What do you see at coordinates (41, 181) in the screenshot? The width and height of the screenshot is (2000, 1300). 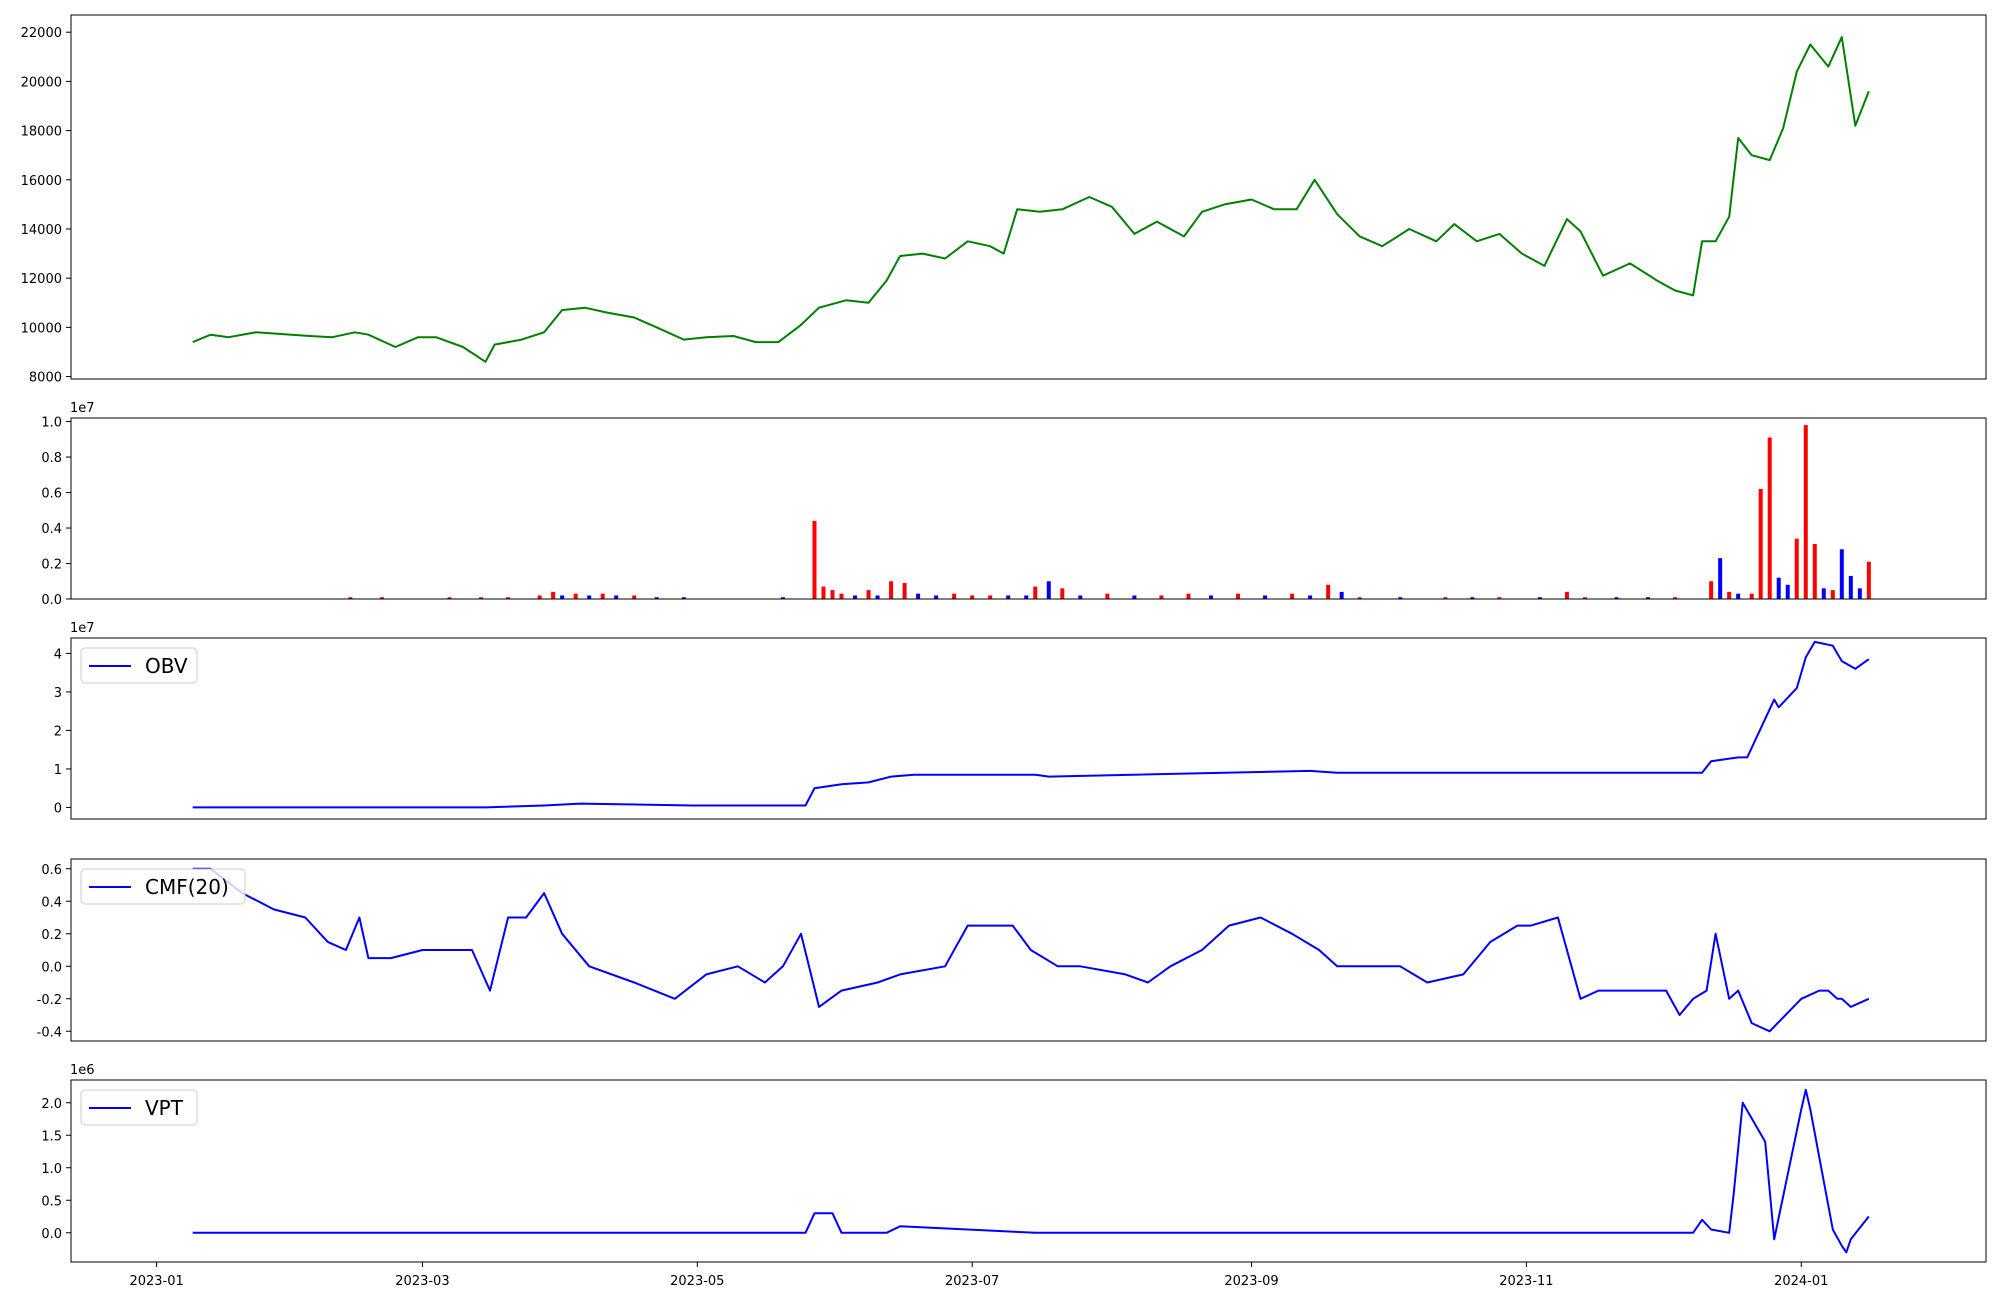 I see `price-ytick-label: 16000` at bounding box center [41, 181].